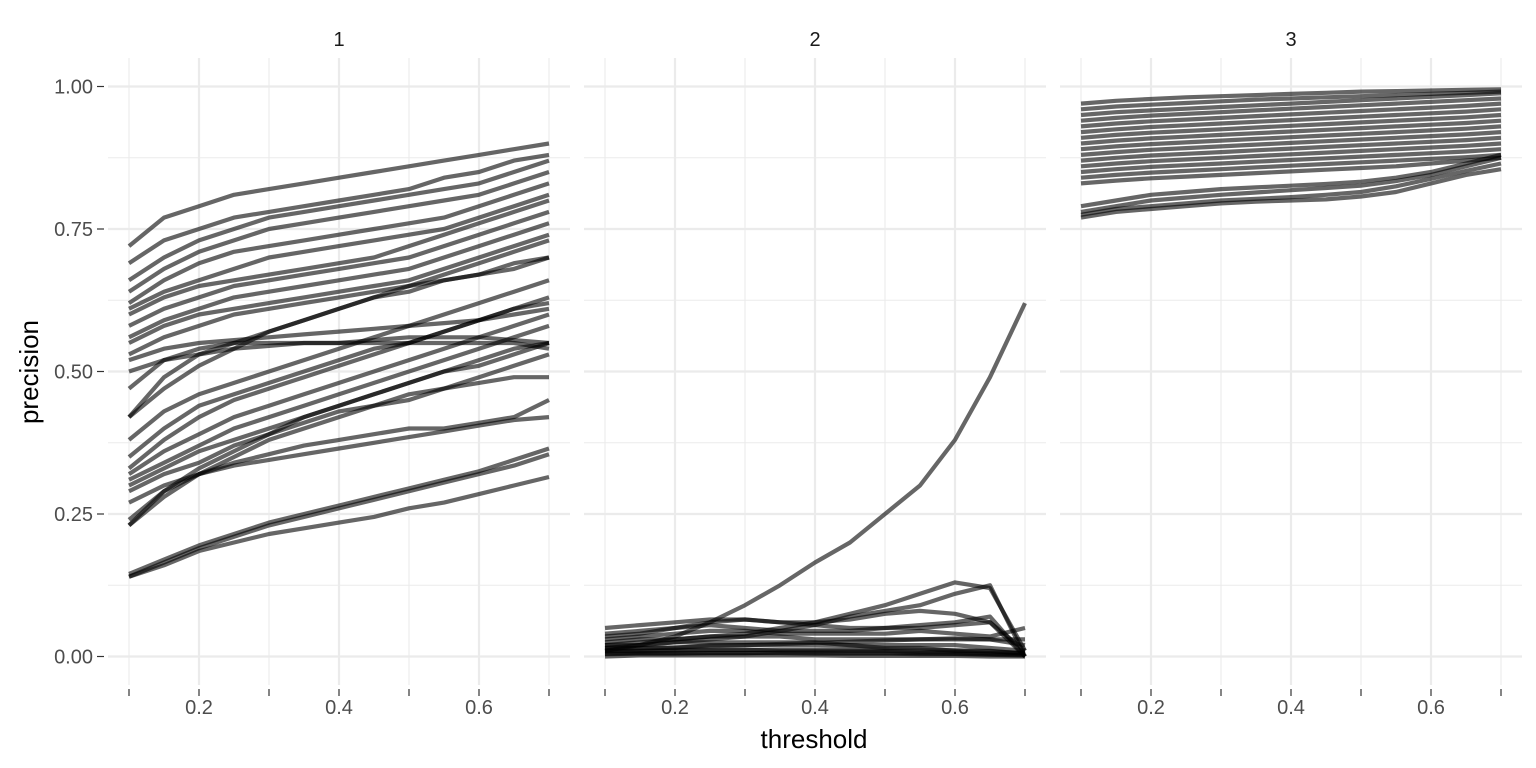 This screenshot has width=1536, height=768. Describe the element at coordinates (814, 40) in the screenshot. I see `facet-strip-label: 2` at that location.